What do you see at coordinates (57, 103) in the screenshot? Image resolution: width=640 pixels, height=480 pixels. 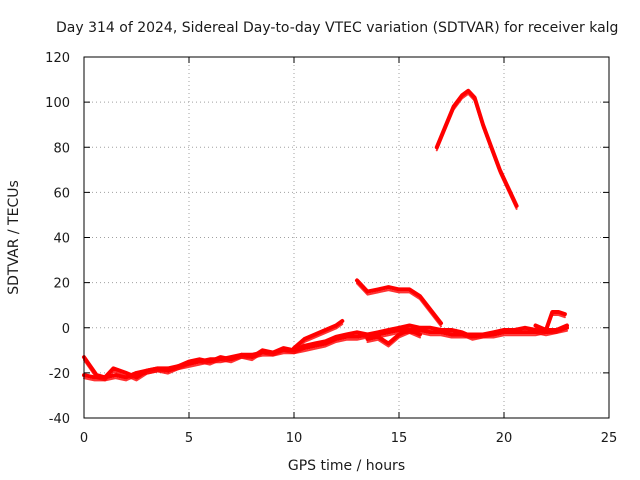 I see `y-tick-label: 100` at bounding box center [57, 103].